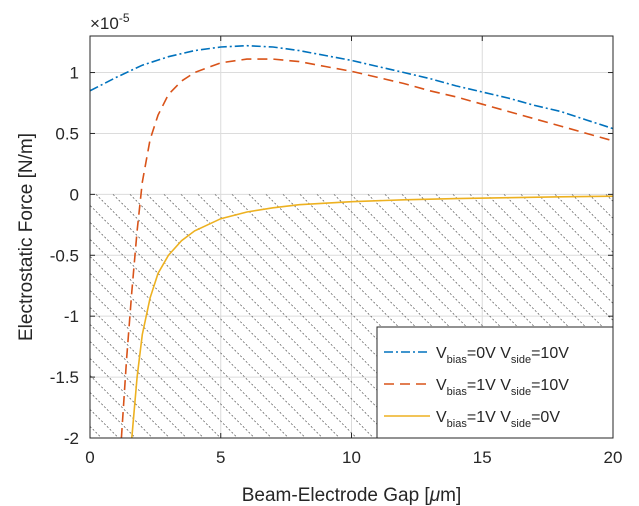 The image size is (639, 506). I want to click on y-tick-label: 1, so click(74, 73).